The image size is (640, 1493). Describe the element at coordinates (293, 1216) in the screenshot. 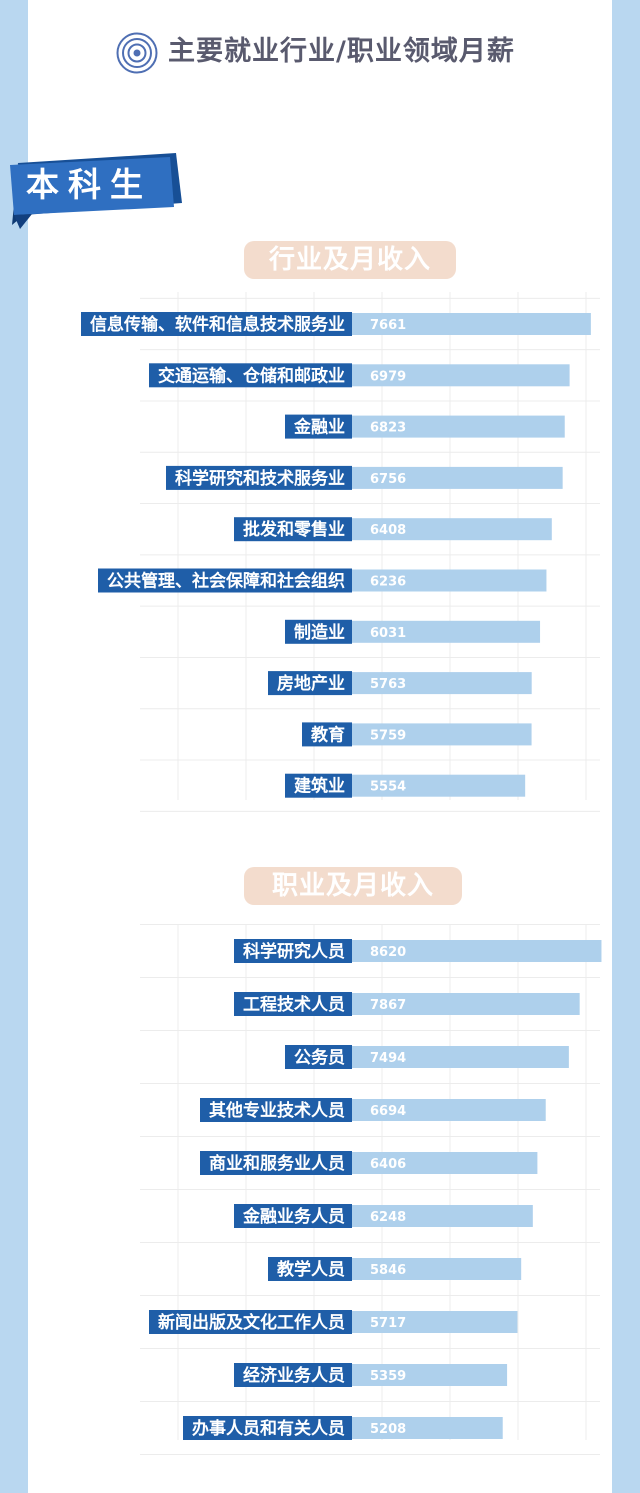

I see `category-label: 金融业务人员` at that location.